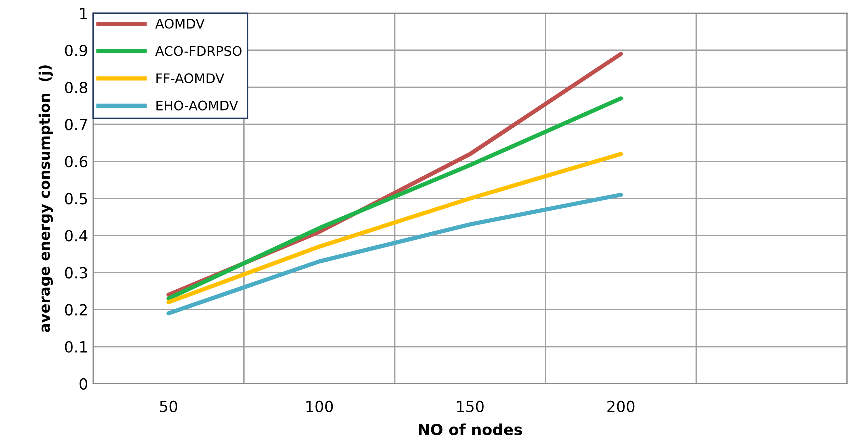 The width and height of the screenshot is (849, 448). Describe the element at coordinates (46, 199) in the screenshot. I see `y-axis-title: average energy consumption (j)` at that location.